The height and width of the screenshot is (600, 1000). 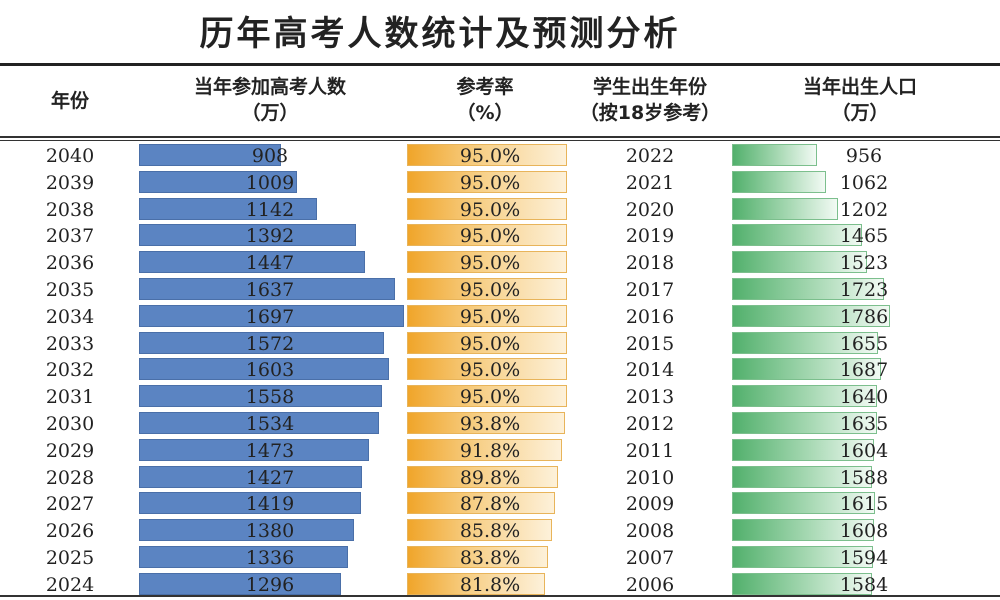 What do you see at coordinates (864, 370) in the screenshot?
I see `births-value: 1687` at bounding box center [864, 370].